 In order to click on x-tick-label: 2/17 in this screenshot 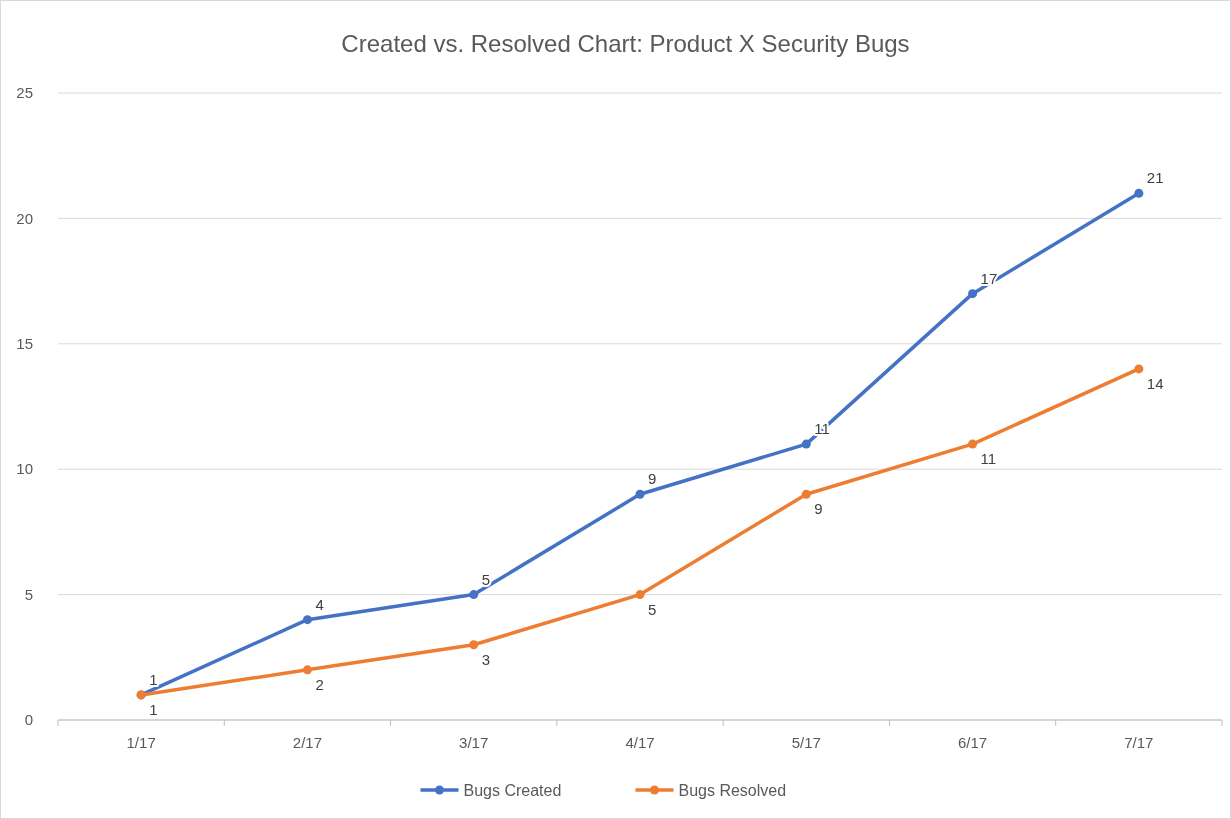, I will do `click(307, 742)`.